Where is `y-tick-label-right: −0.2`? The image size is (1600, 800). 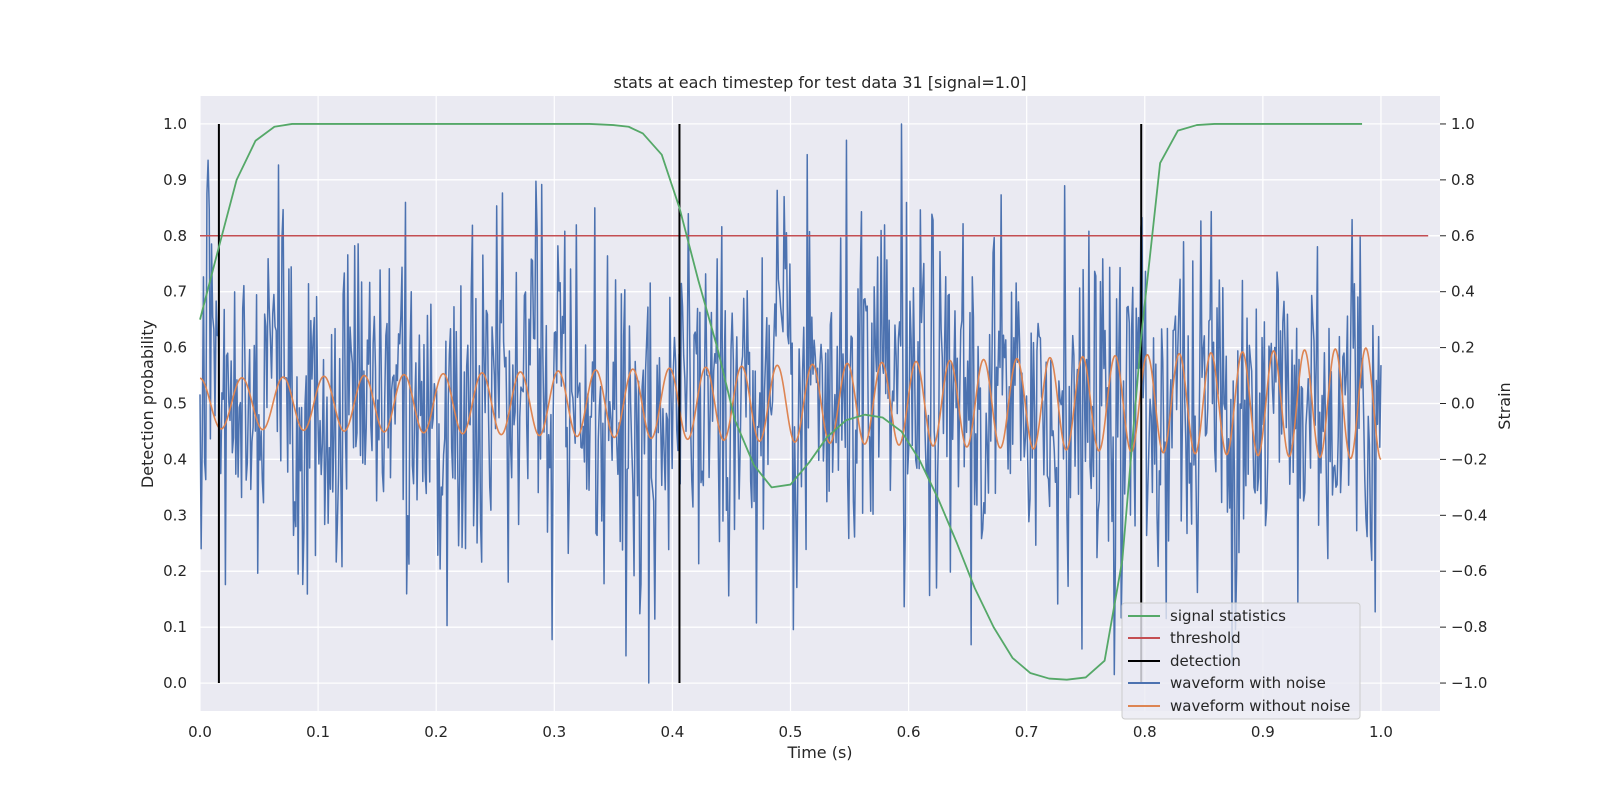 y-tick-label-right: −0.2 is located at coordinates (1469, 459).